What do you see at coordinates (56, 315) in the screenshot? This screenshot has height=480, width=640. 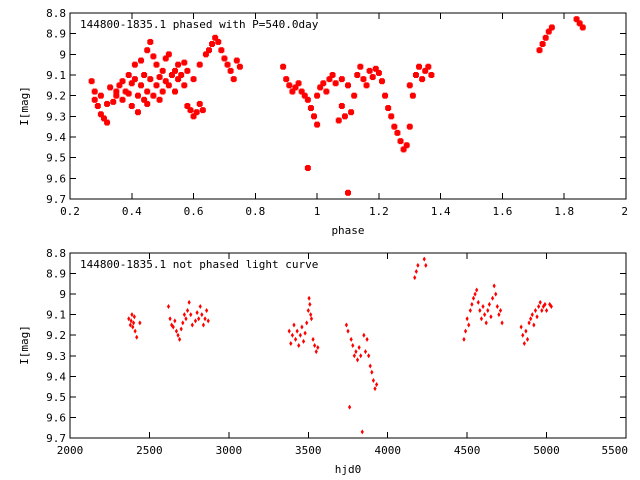 I see `unphased-y-tick-label: 9.1` at bounding box center [56, 315].